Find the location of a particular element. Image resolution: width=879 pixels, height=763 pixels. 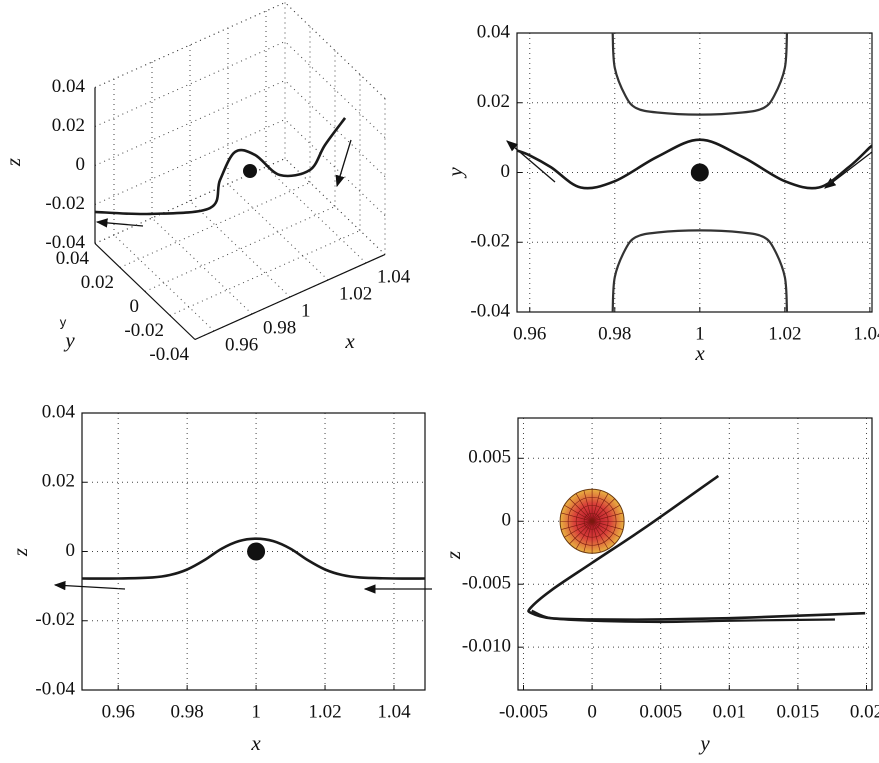

x-tick-label: -0.005 is located at coordinates (523, 711).